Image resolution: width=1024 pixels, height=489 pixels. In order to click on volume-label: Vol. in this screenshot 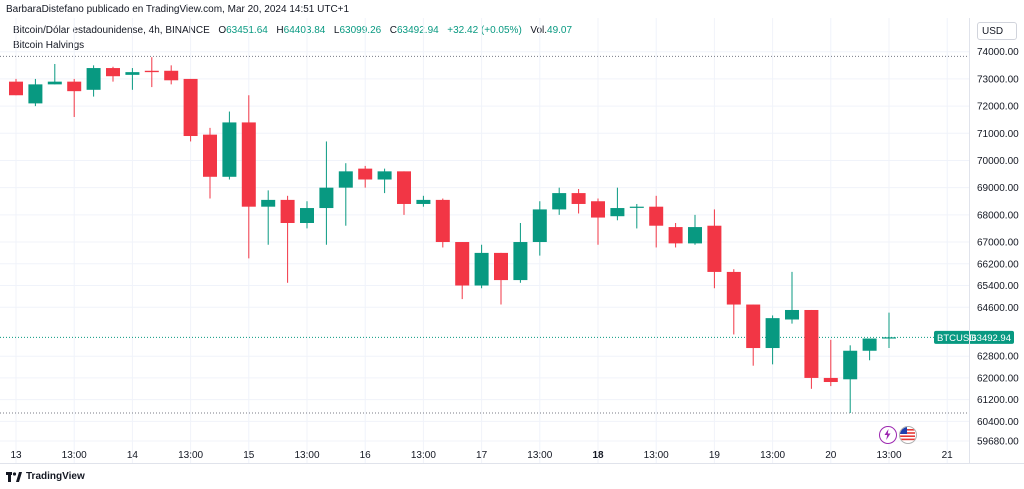, I will do `click(539, 30)`.